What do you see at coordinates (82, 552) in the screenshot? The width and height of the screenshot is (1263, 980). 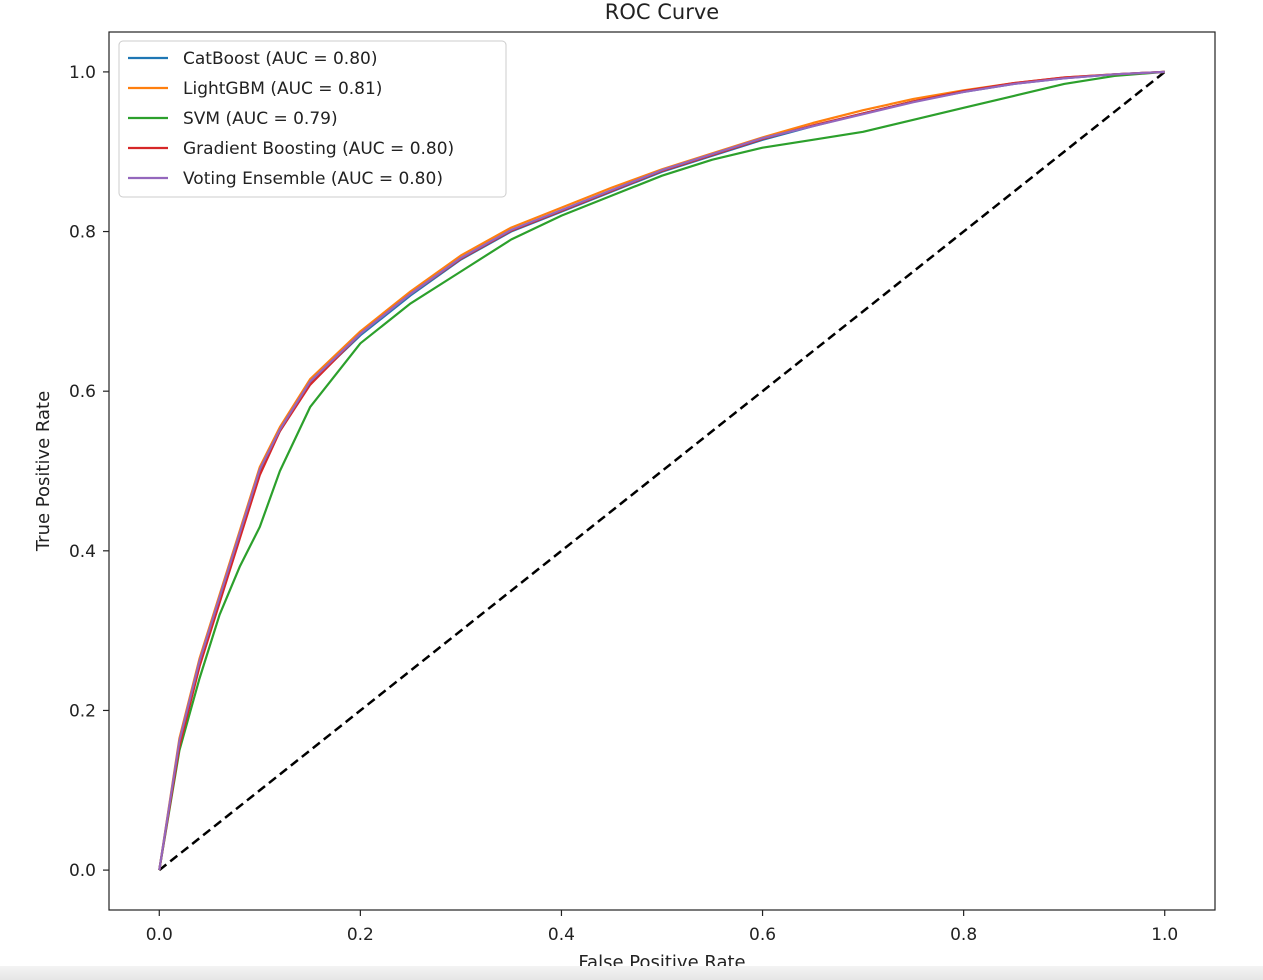 I see `y-tick-label: 0.4` at bounding box center [82, 552].